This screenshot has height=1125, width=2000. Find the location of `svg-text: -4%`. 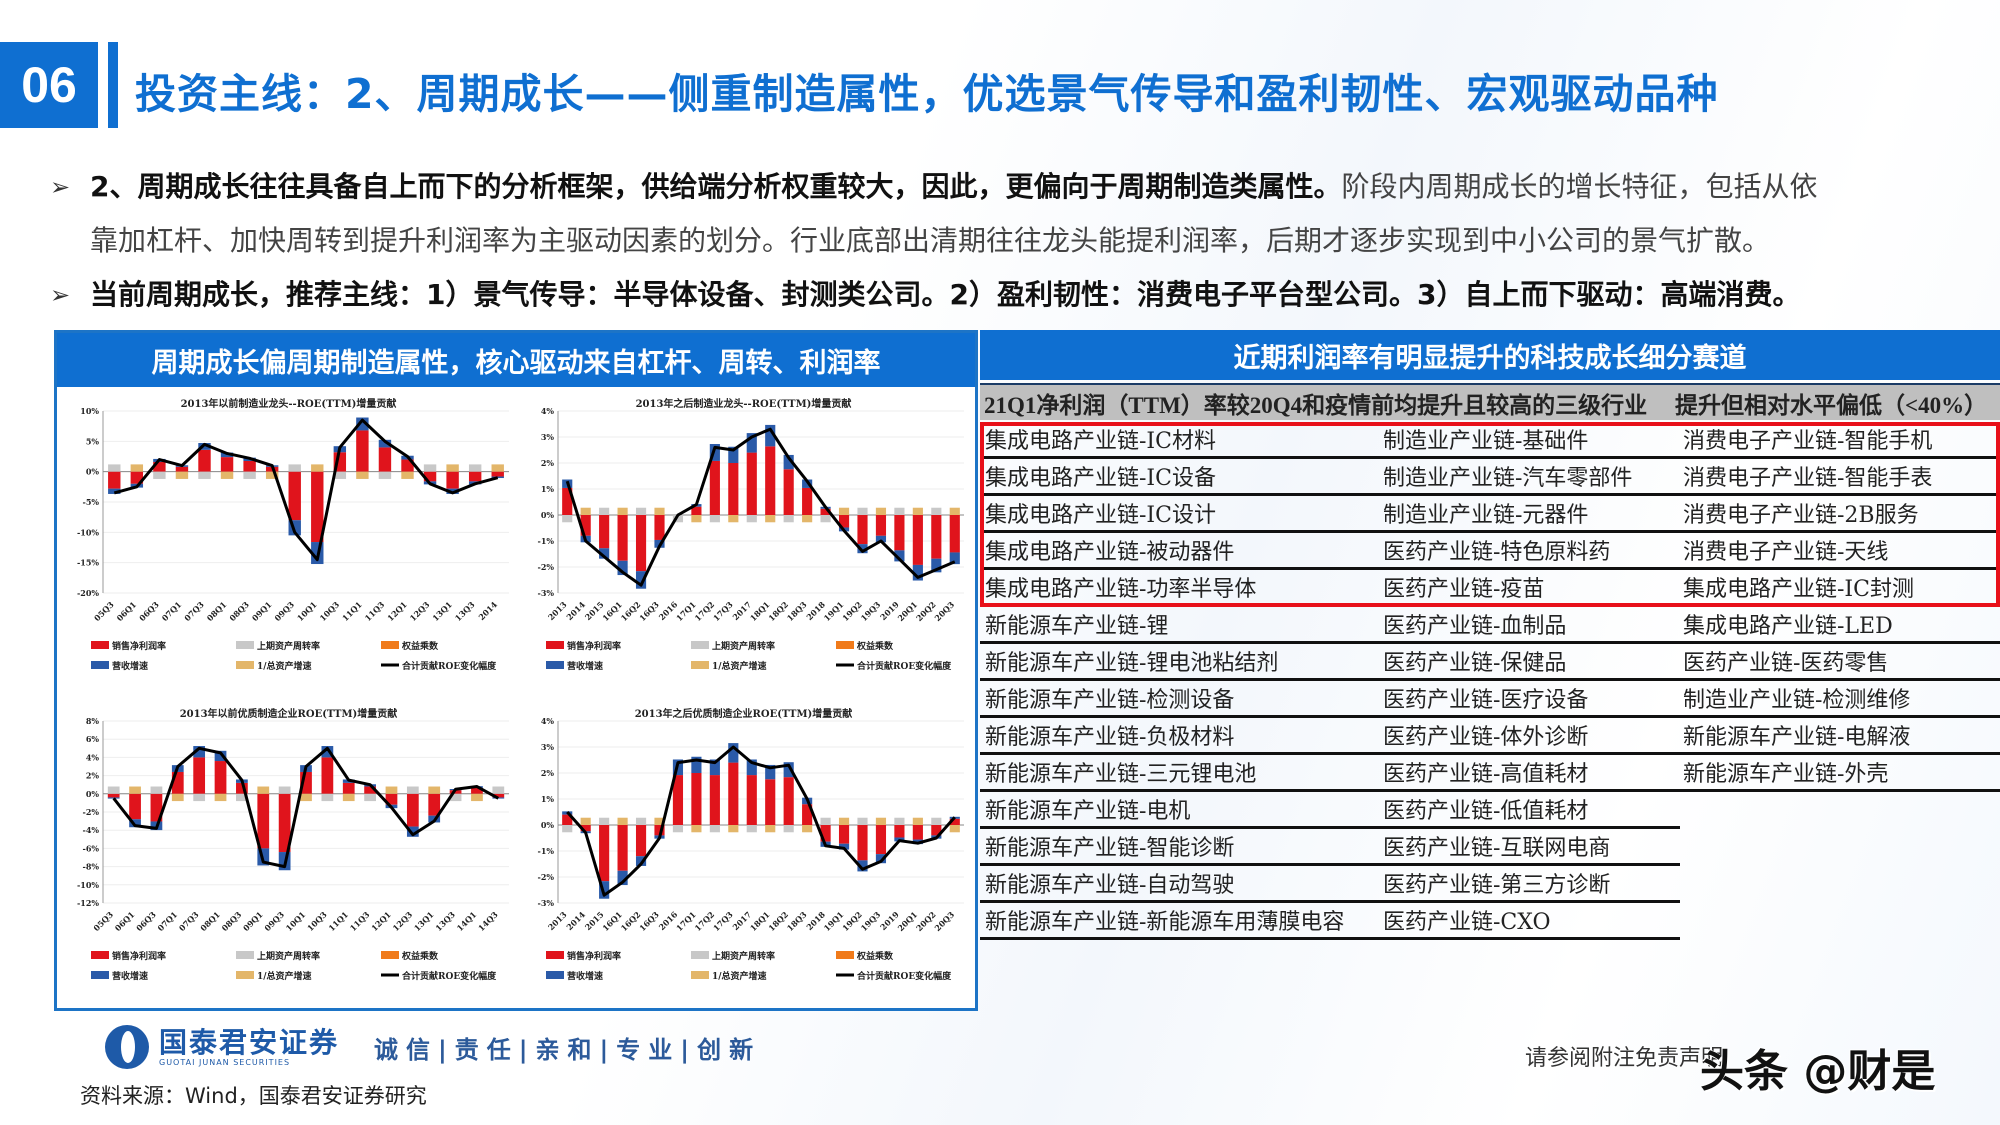

svg-text: -4% is located at coordinates (91, 830).